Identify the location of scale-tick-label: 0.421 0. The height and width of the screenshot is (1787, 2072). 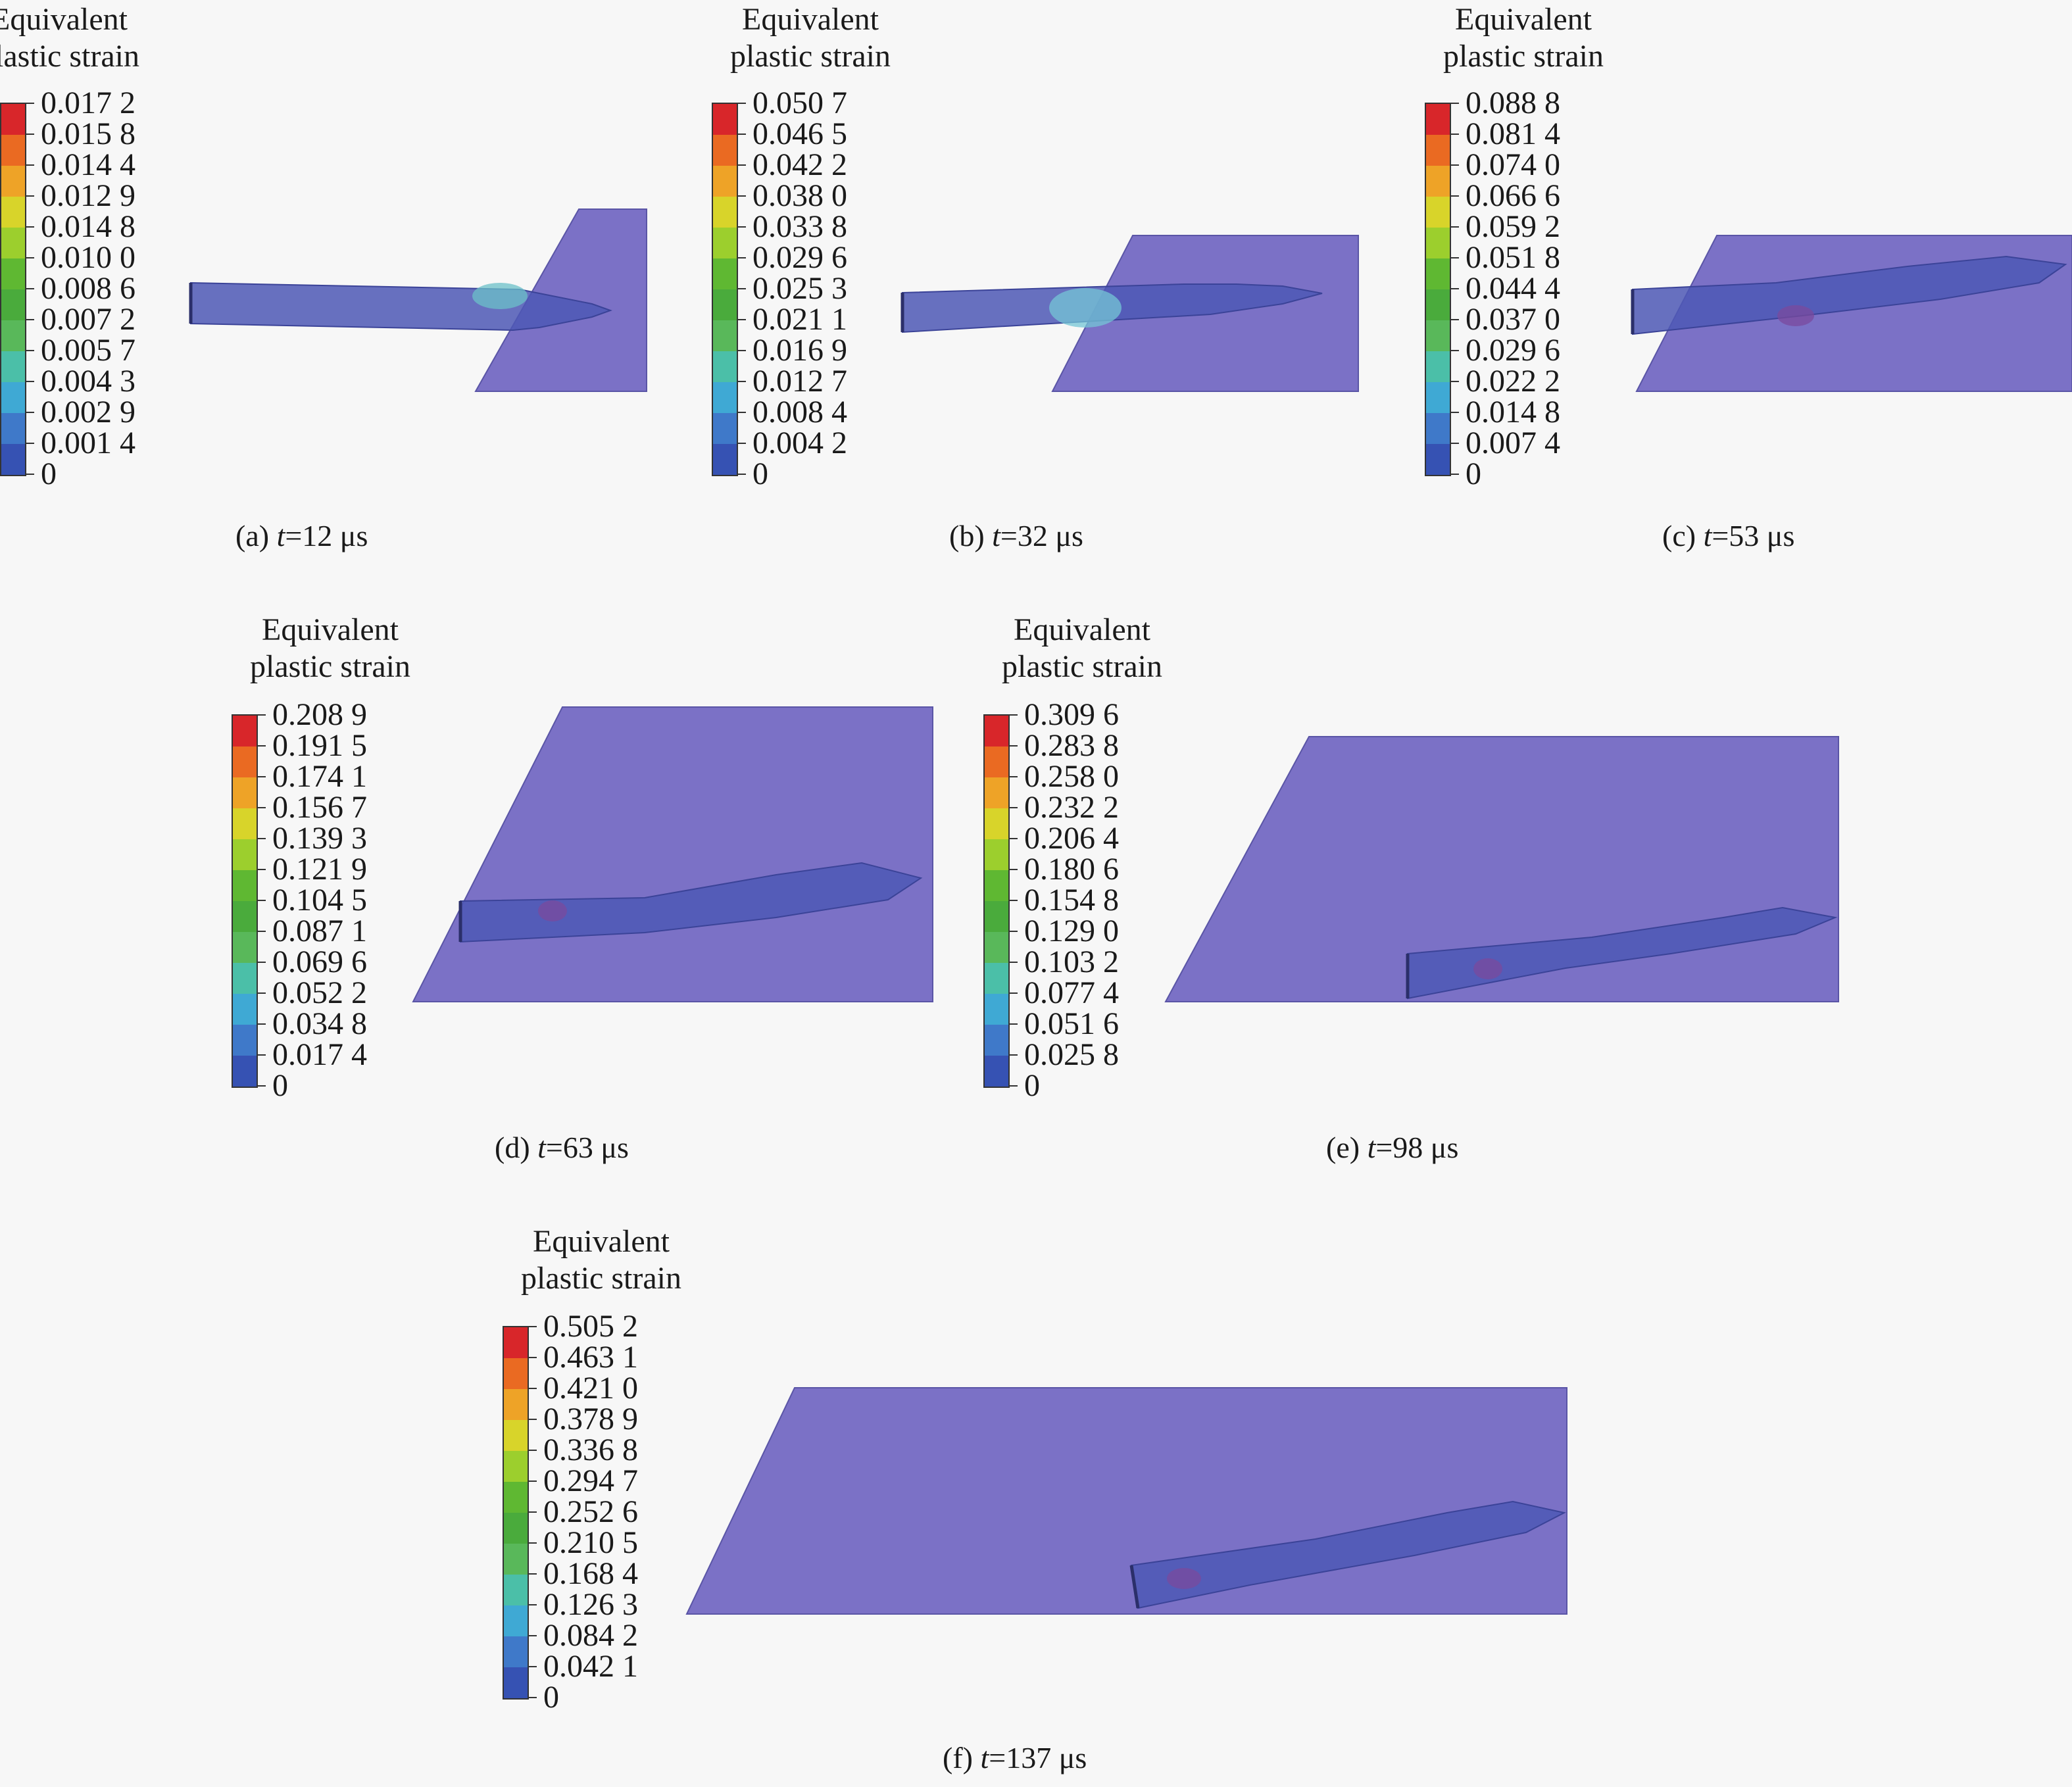
(590, 1389).